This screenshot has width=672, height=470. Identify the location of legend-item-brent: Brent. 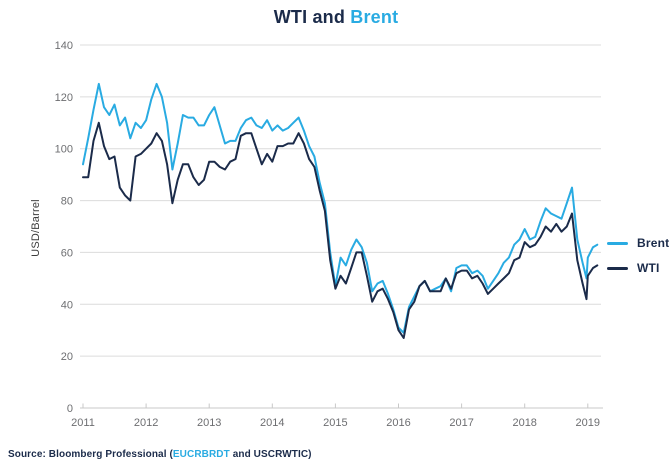
(638, 243).